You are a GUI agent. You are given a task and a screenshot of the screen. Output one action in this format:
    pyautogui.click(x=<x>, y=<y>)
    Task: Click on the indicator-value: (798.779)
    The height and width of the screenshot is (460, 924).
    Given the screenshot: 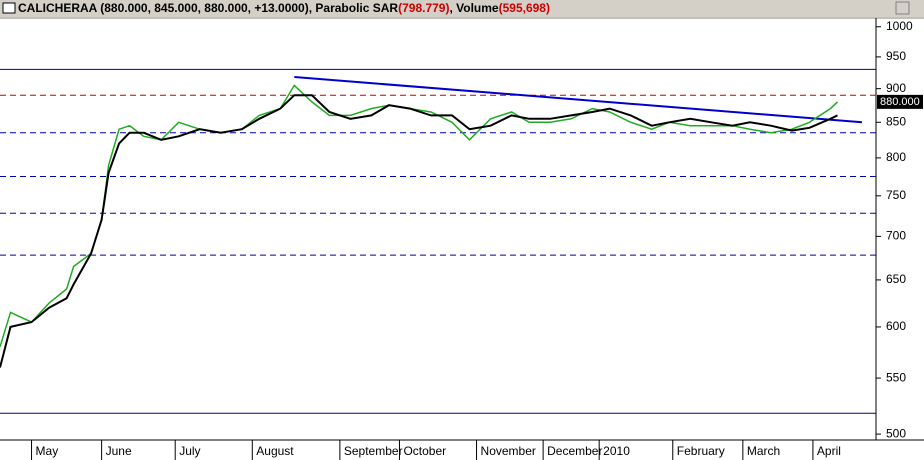 What is the action you would take?
    pyautogui.click(x=423, y=8)
    